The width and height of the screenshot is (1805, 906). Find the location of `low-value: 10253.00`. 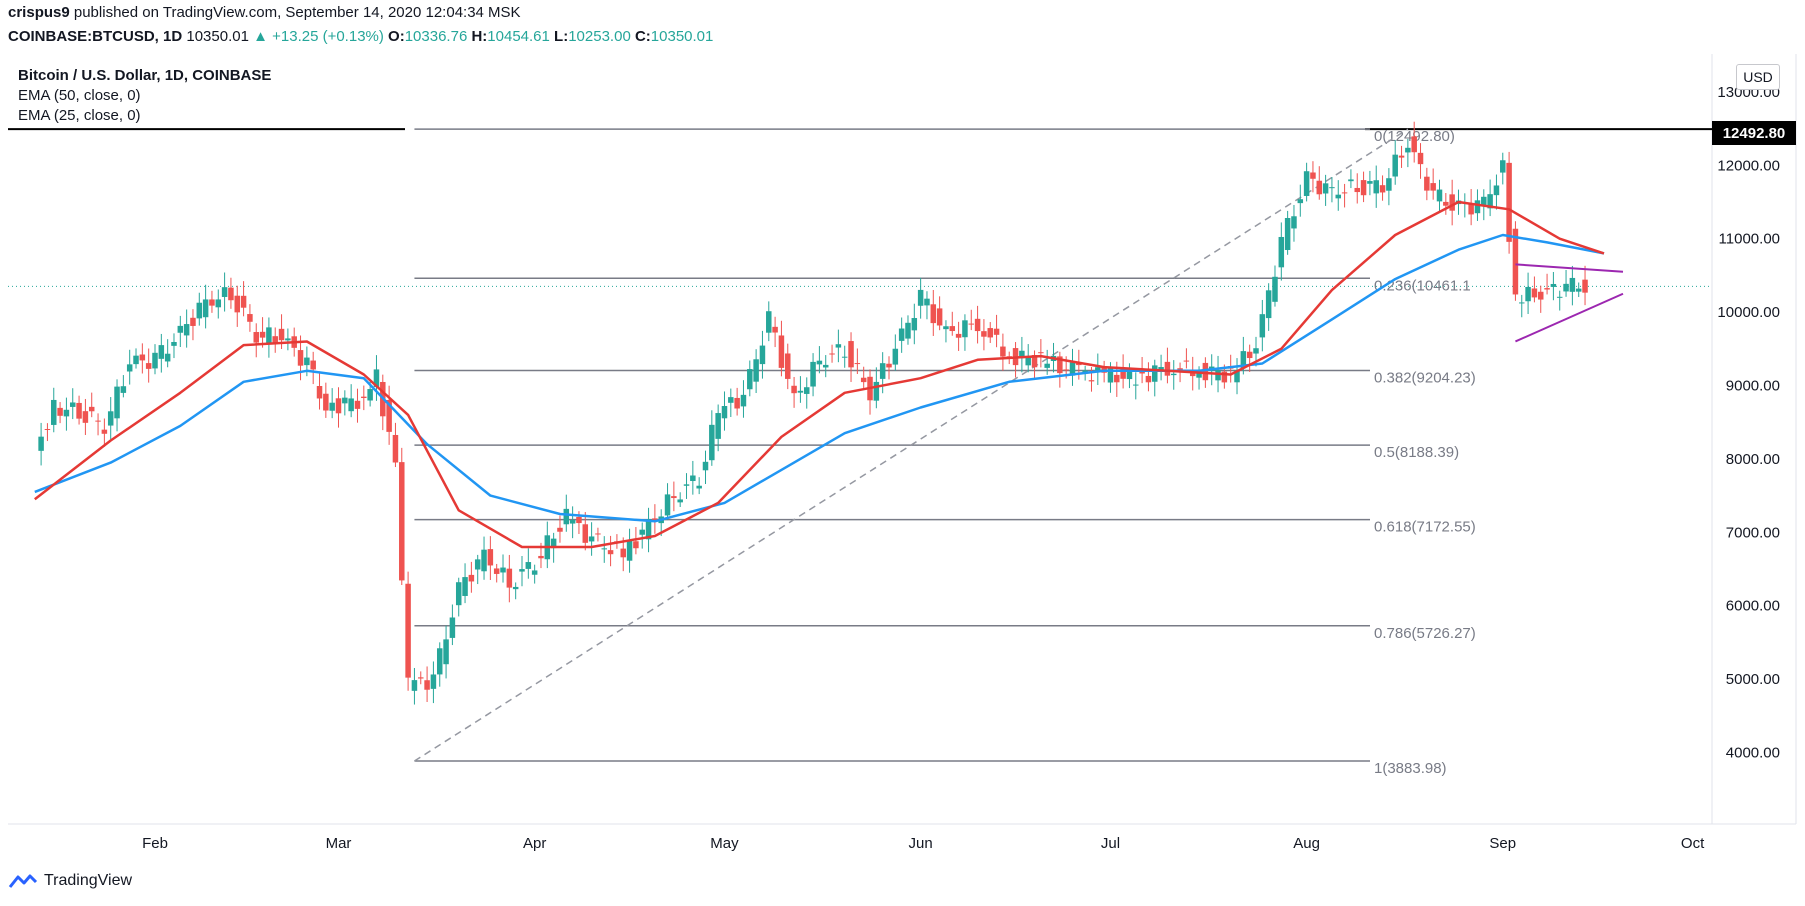

low-value: 10253.00 is located at coordinates (599, 36).